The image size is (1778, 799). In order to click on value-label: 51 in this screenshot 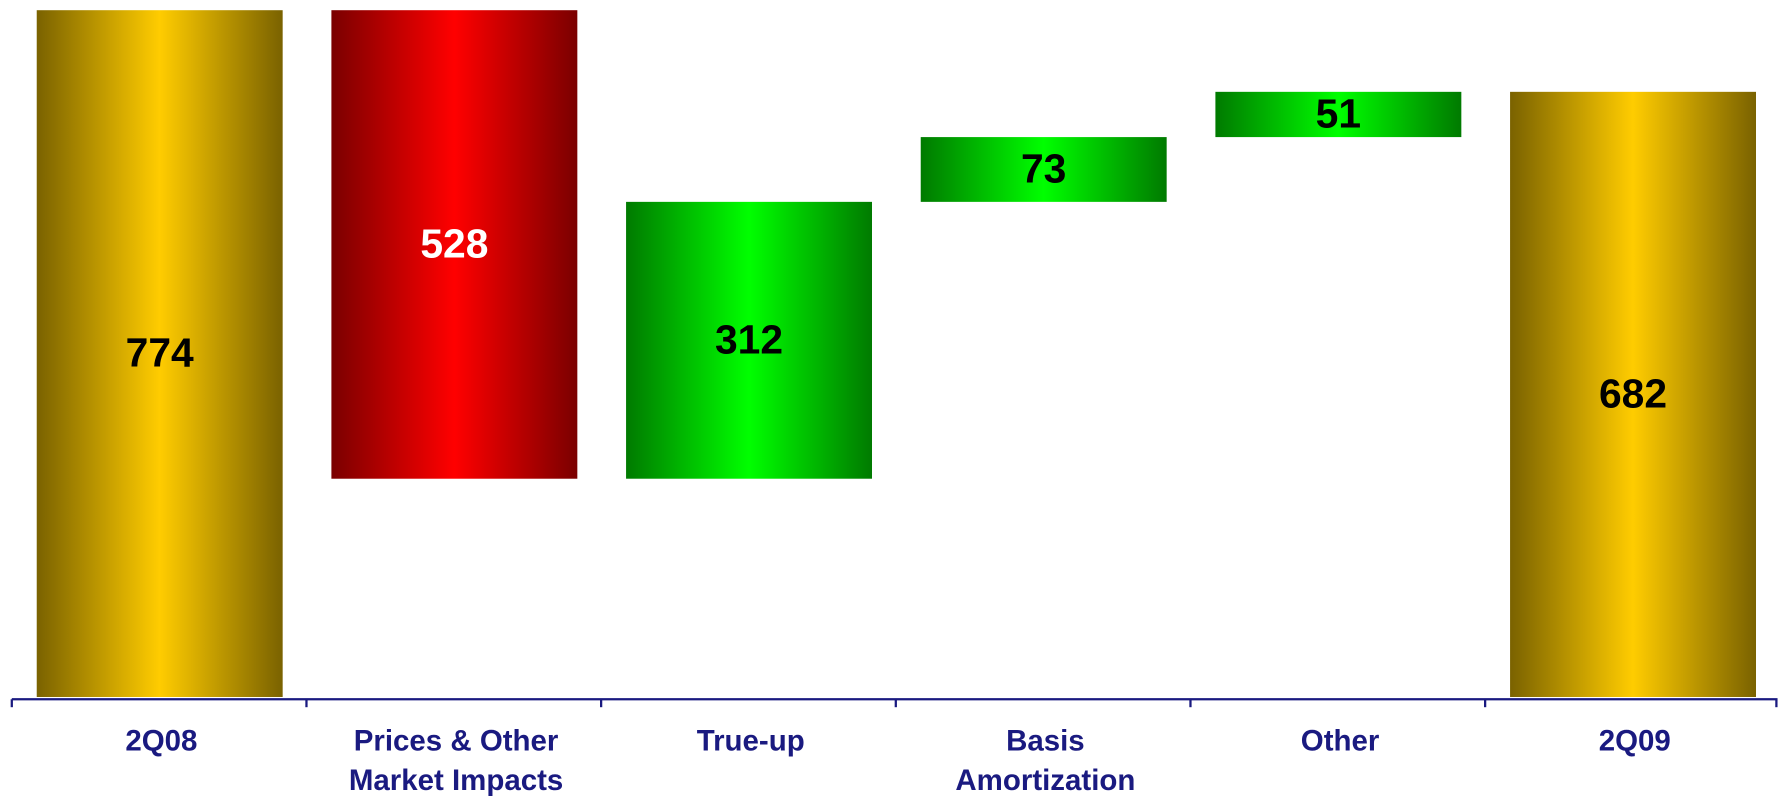, I will do `click(1338, 114)`.